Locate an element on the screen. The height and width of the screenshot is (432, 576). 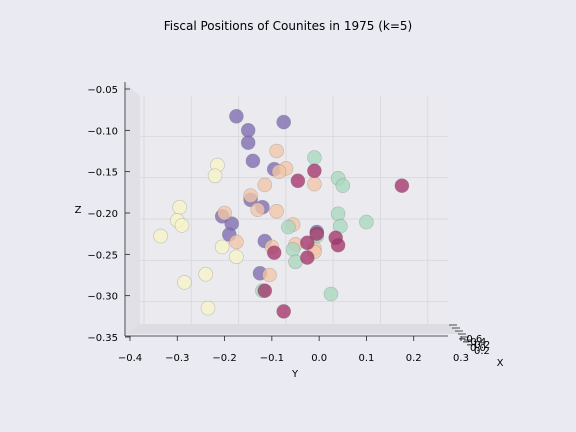
y-ticks: −0.4 −0.3 −0.2 −0.1 0.0 0.1 0.2 0.3 is located at coordinates (293, 350).